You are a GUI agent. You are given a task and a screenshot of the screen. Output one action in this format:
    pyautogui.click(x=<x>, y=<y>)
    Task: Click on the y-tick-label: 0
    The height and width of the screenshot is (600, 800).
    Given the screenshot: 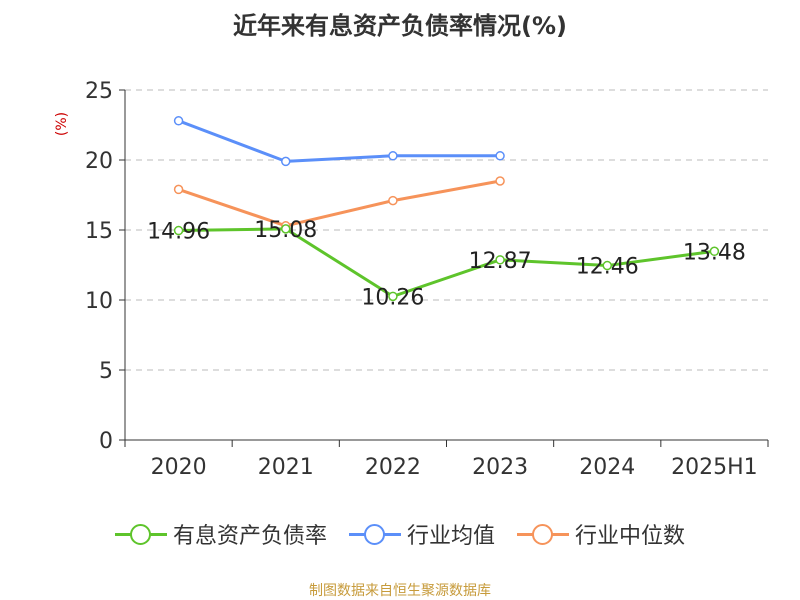 What is the action you would take?
    pyautogui.click(x=106, y=441)
    